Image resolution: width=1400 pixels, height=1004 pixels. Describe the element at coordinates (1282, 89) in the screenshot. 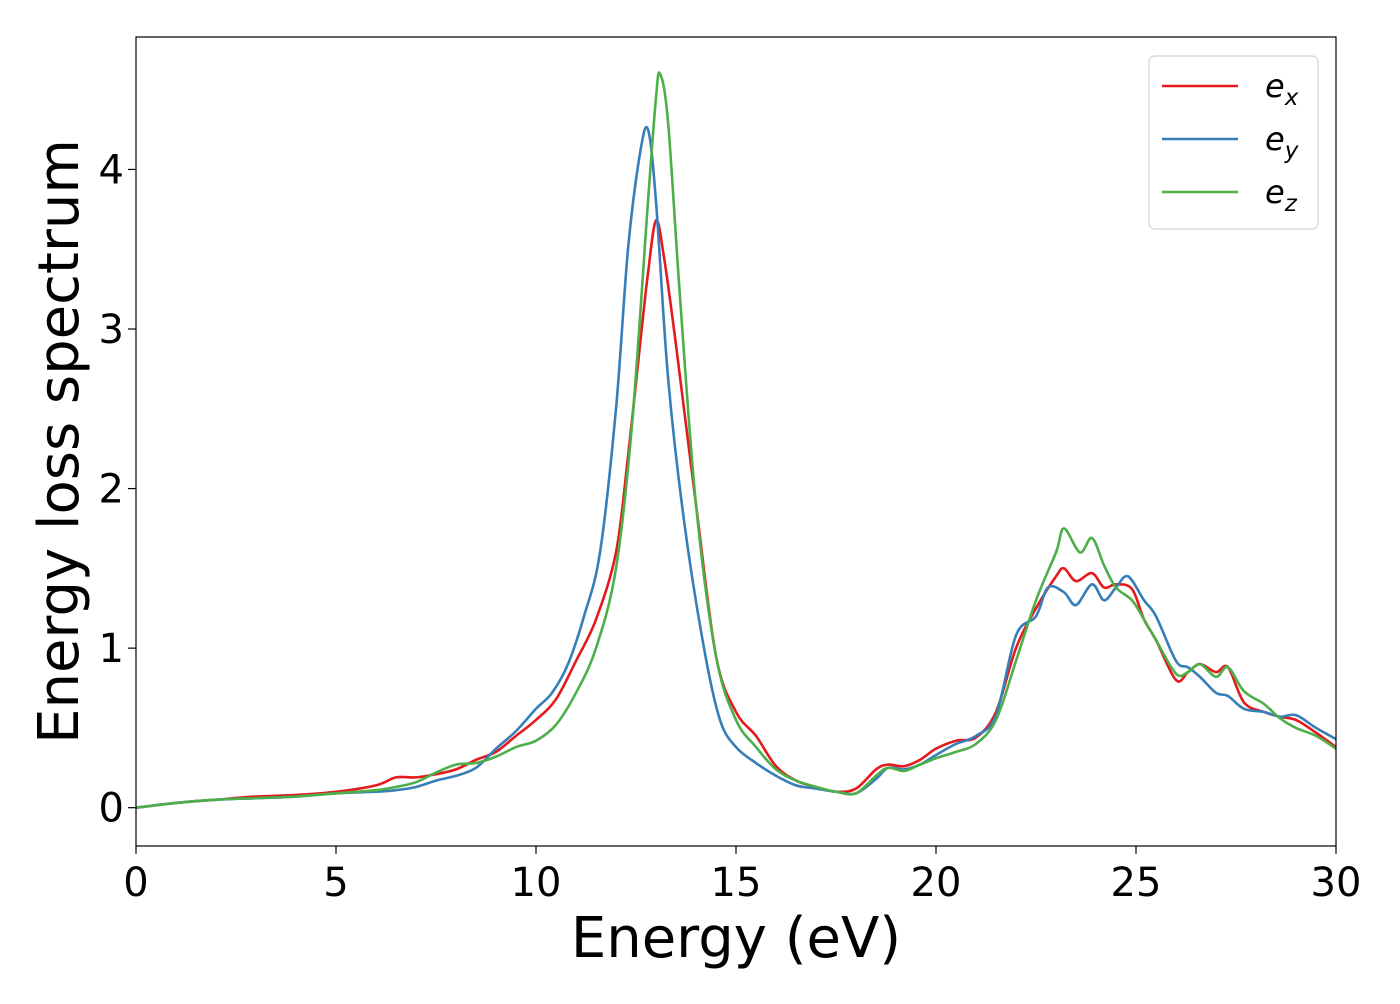

I see `legend-label-x: ex` at that location.